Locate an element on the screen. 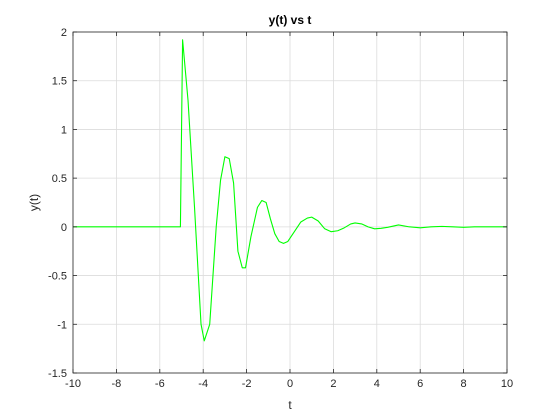 Image resolution: width=560 pixels, height=420 pixels. y-tick-label: -0.5 is located at coordinates (57, 277).